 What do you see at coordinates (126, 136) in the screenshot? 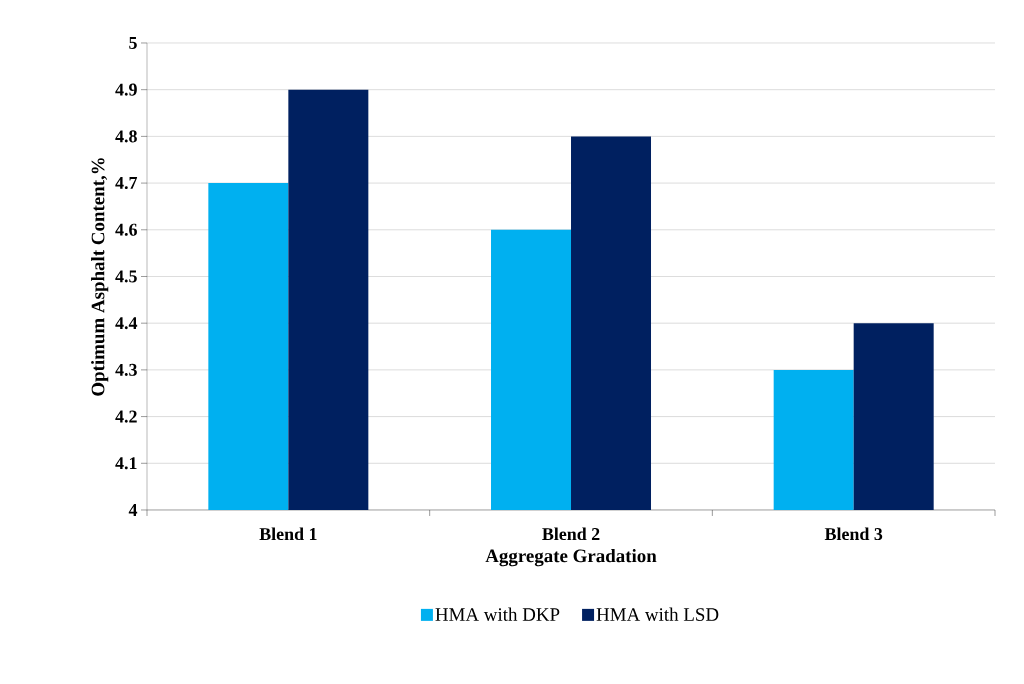
I see `y-tick-label: 4.8` at bounding box center [126, 136].